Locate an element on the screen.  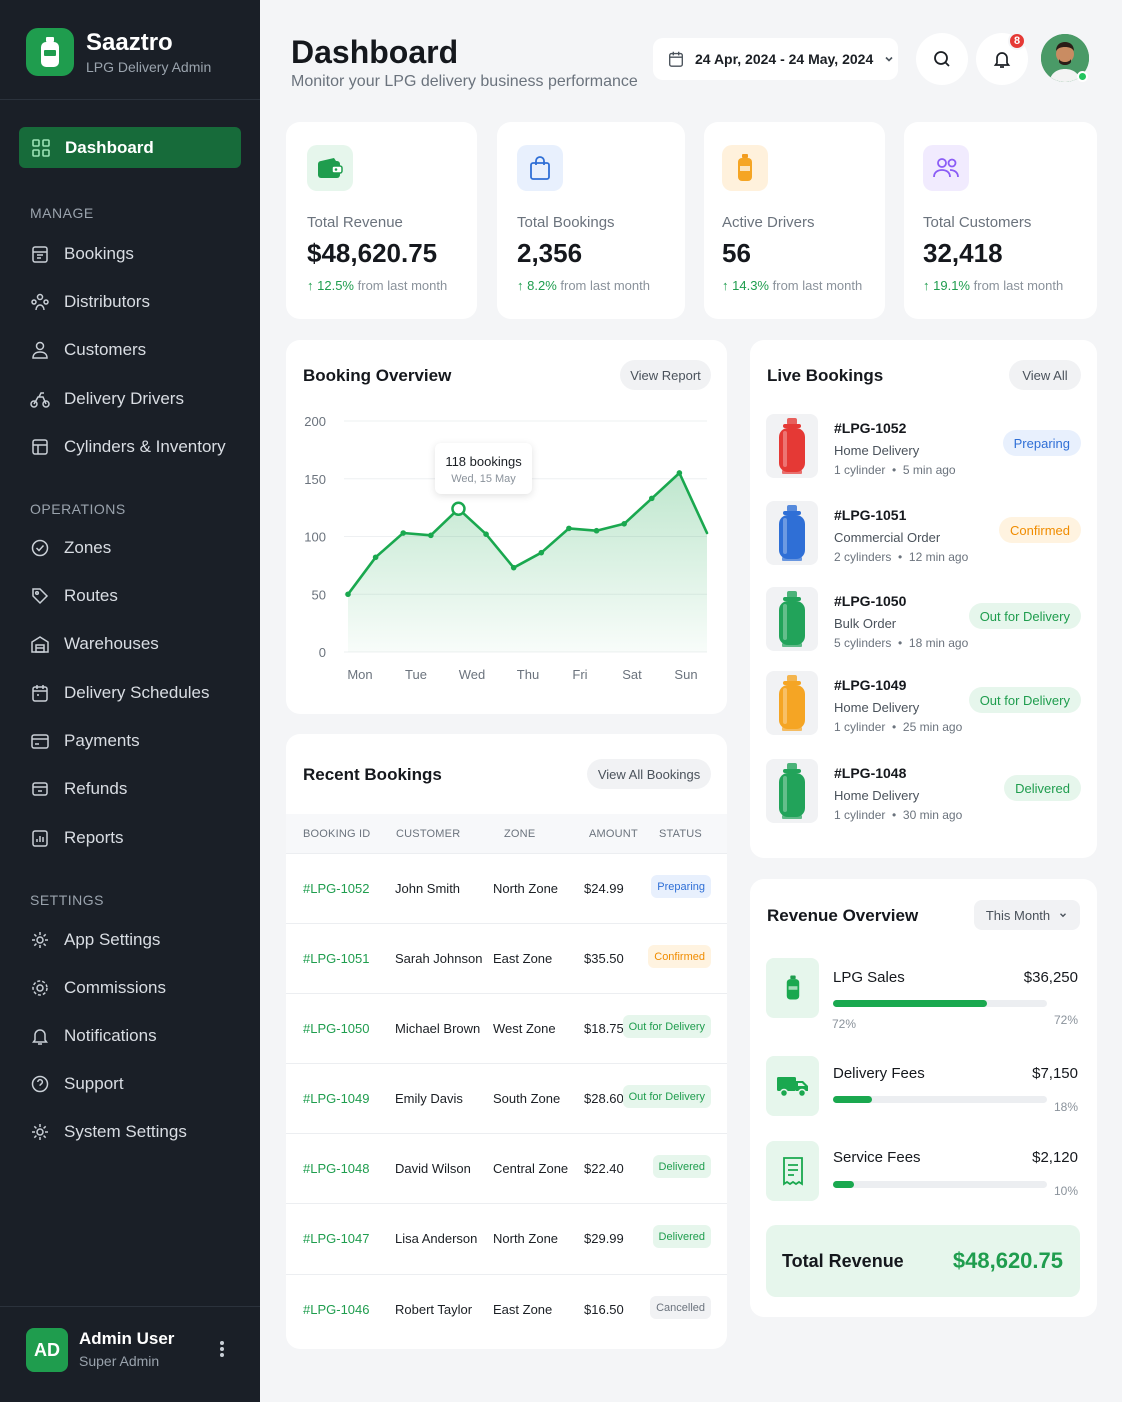
total-revenue-label: Total Revenue is located at coordinates (843, 1261).